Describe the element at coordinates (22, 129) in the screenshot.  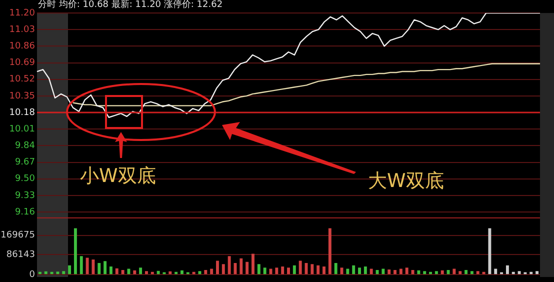
I see `y-tick-label: 10.01` at that location.